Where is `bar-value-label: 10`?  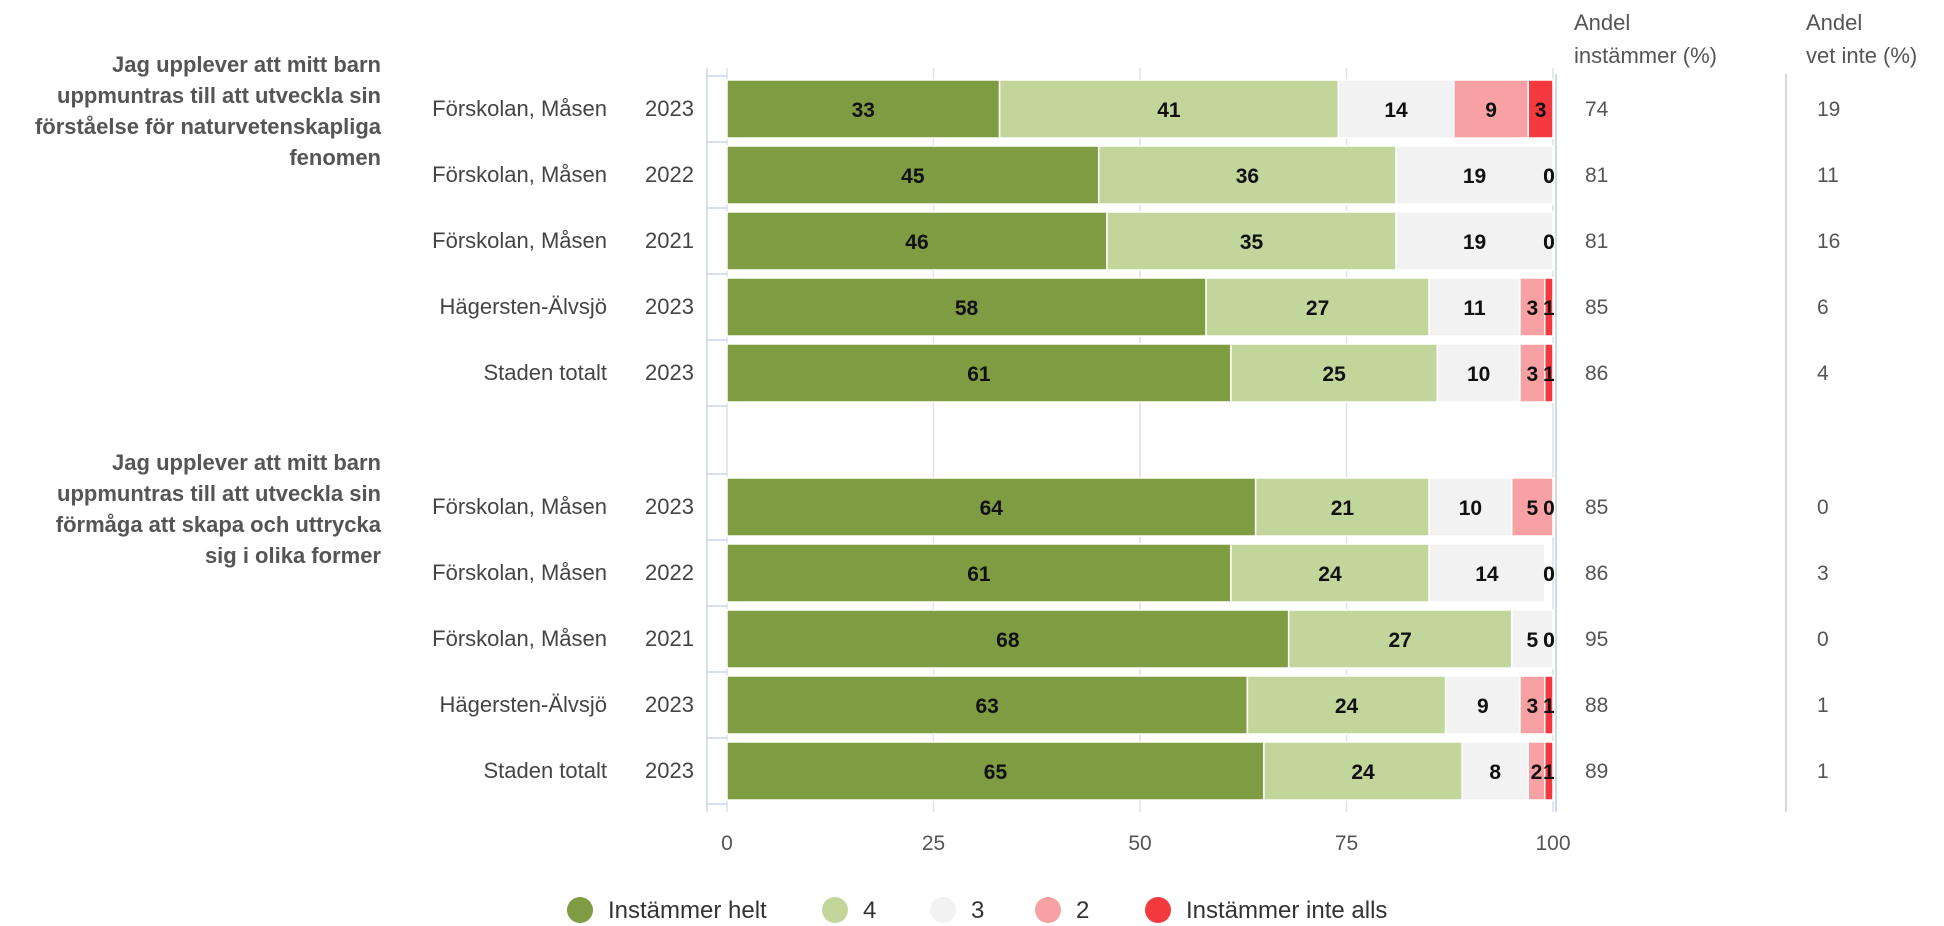
bar-value-label: 10 is located at coordinates (1478, 374).